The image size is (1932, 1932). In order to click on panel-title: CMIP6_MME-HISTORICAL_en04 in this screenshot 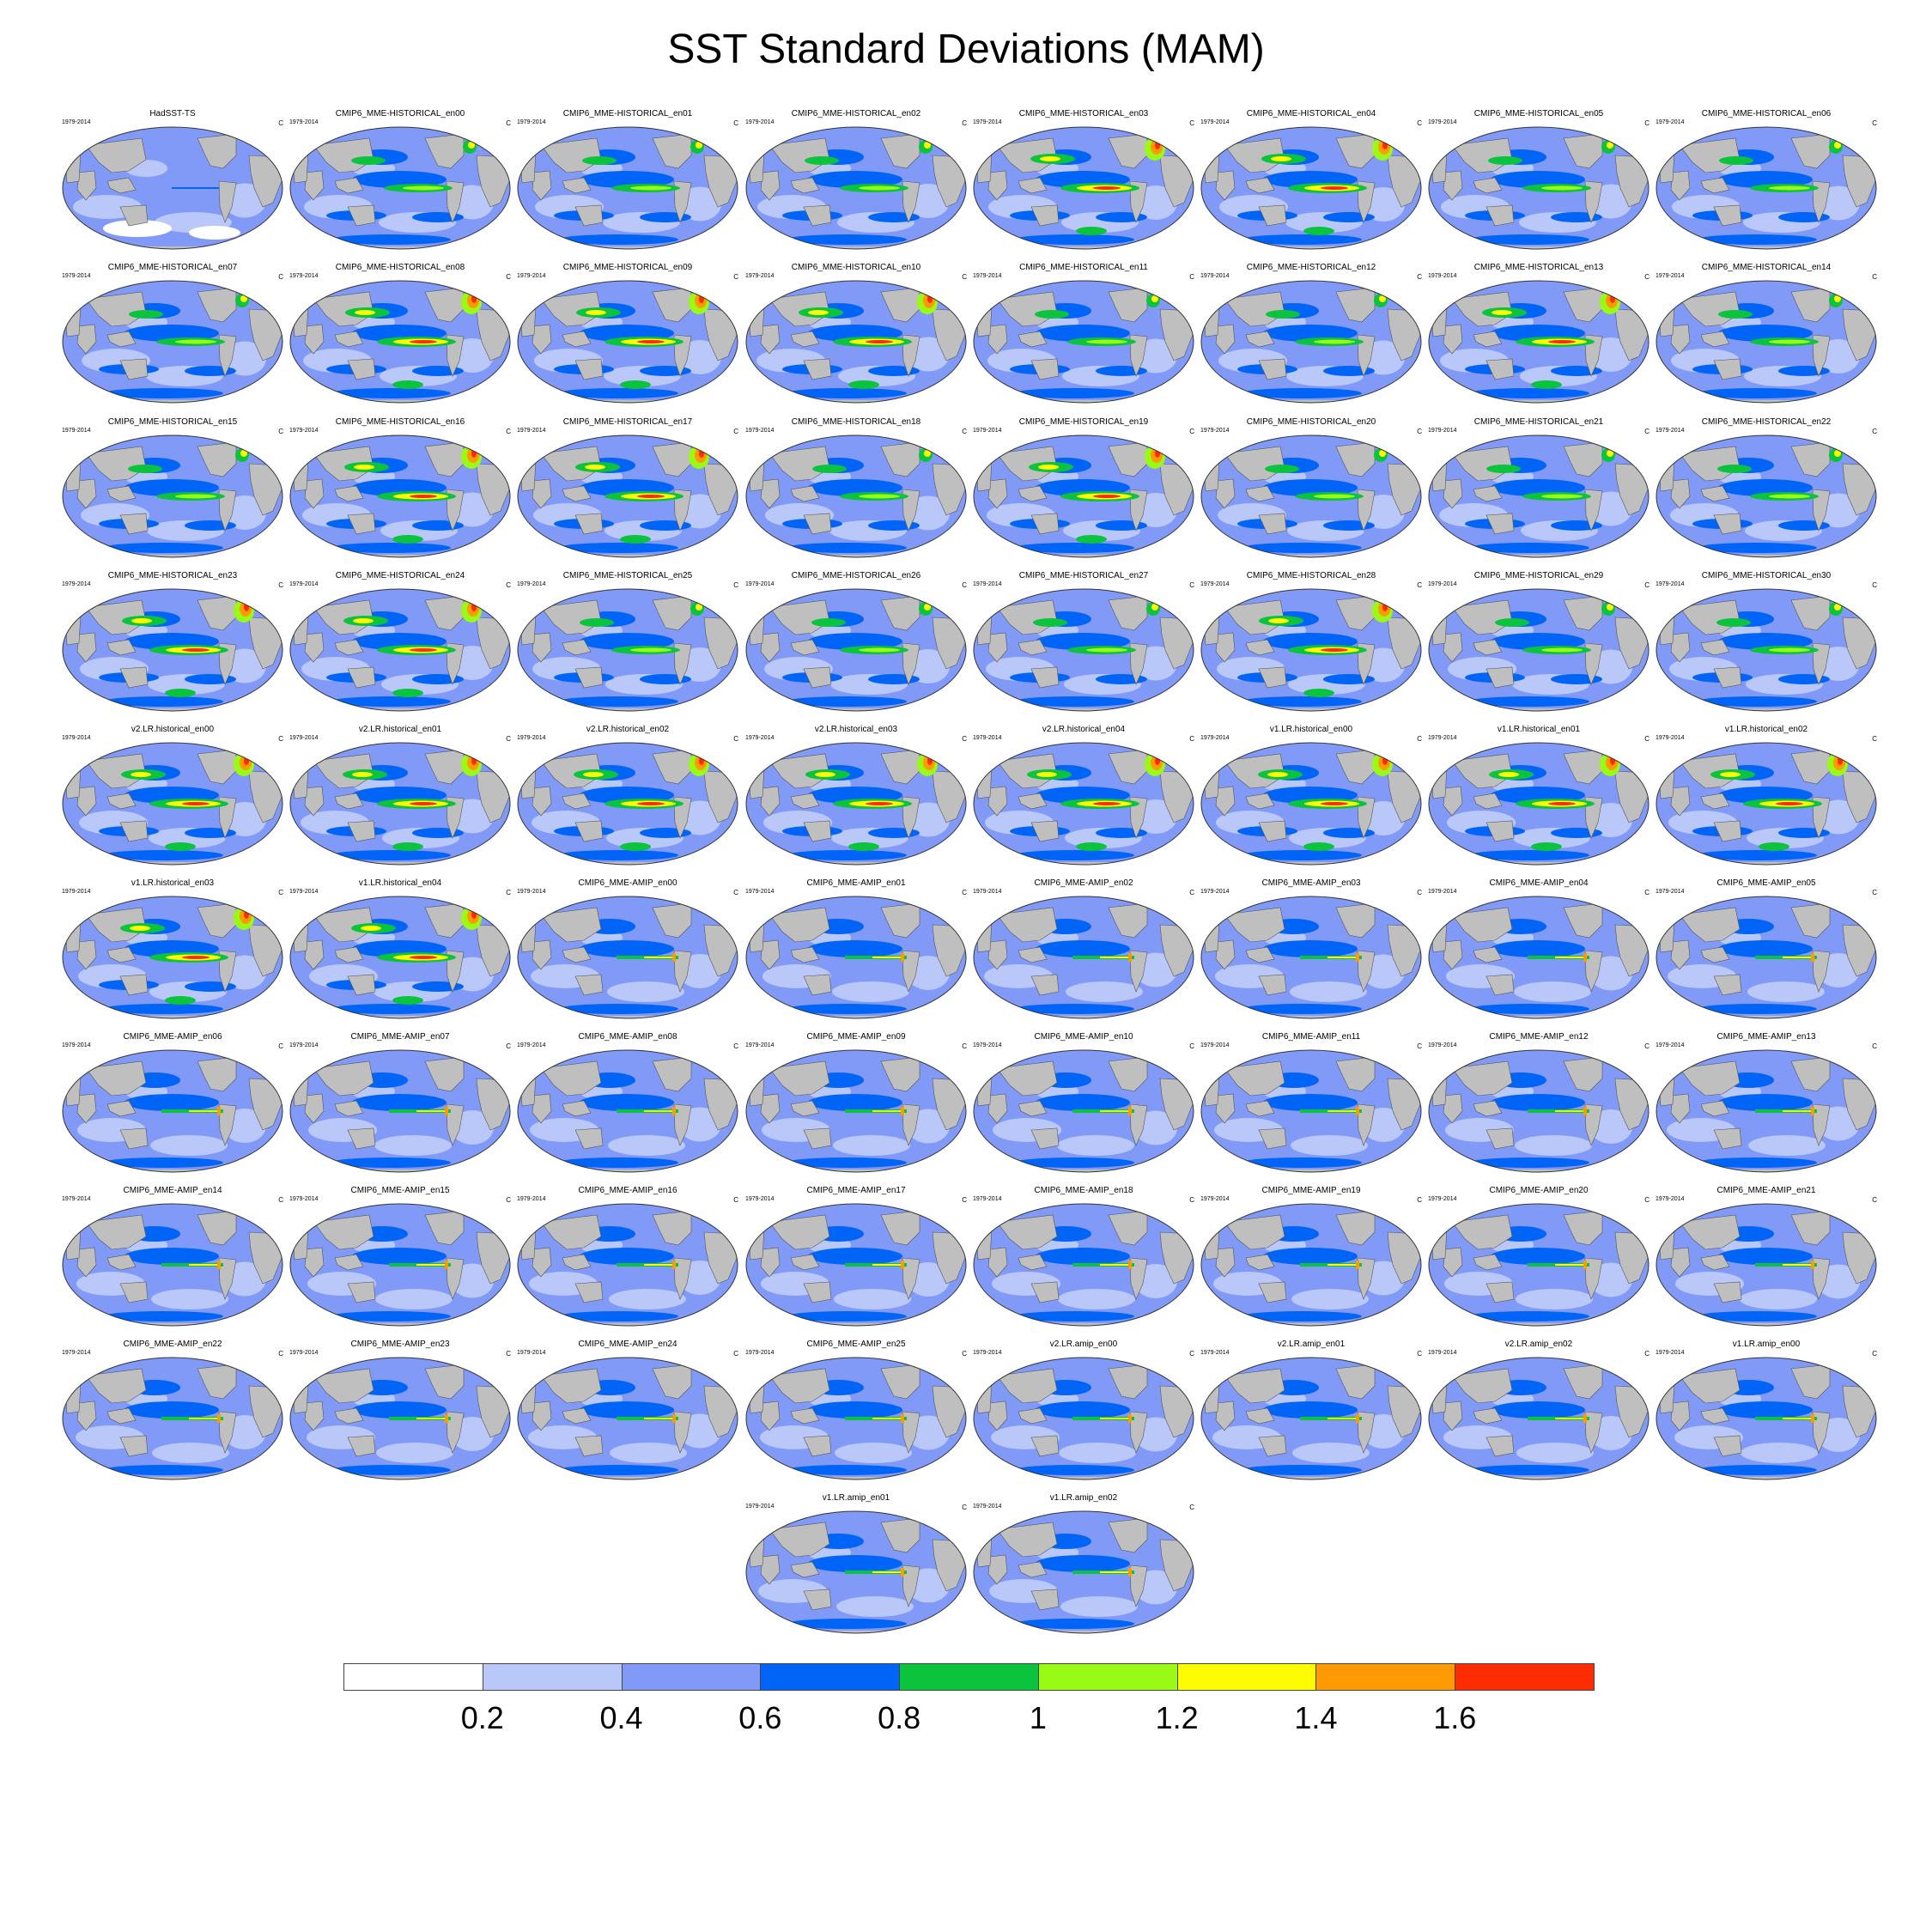, I will do `click(1311, 113)`.